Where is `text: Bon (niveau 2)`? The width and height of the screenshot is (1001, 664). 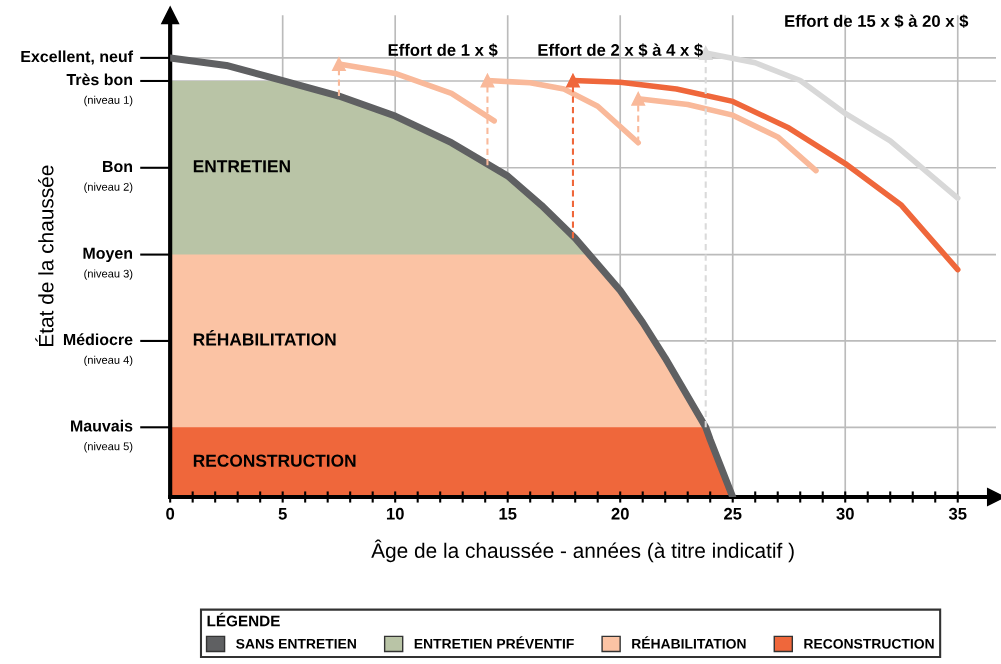 text: Bon (niveau 2) is located at coordinates (108, 176).